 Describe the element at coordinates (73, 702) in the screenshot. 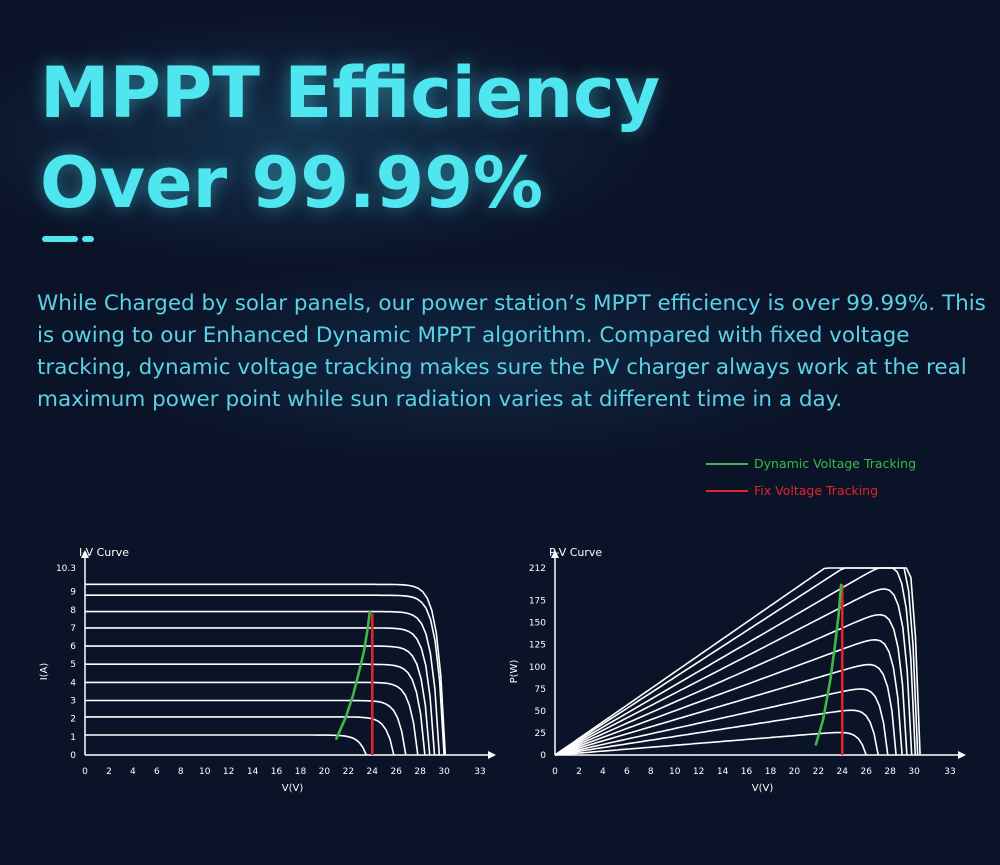

I see `y-tick-label: 3` at that location.